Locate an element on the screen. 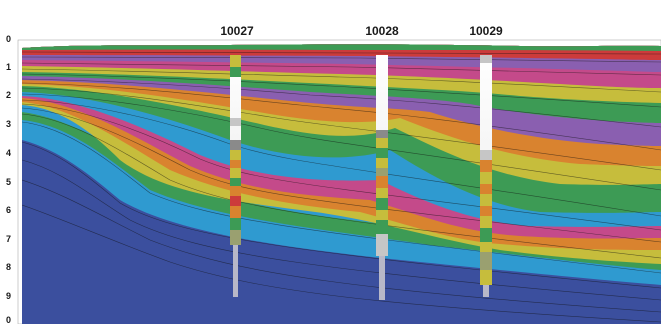 The width and height of the screenshot is (661, 325). depth-tick-7: 7 is located at coordinates (9, 239).